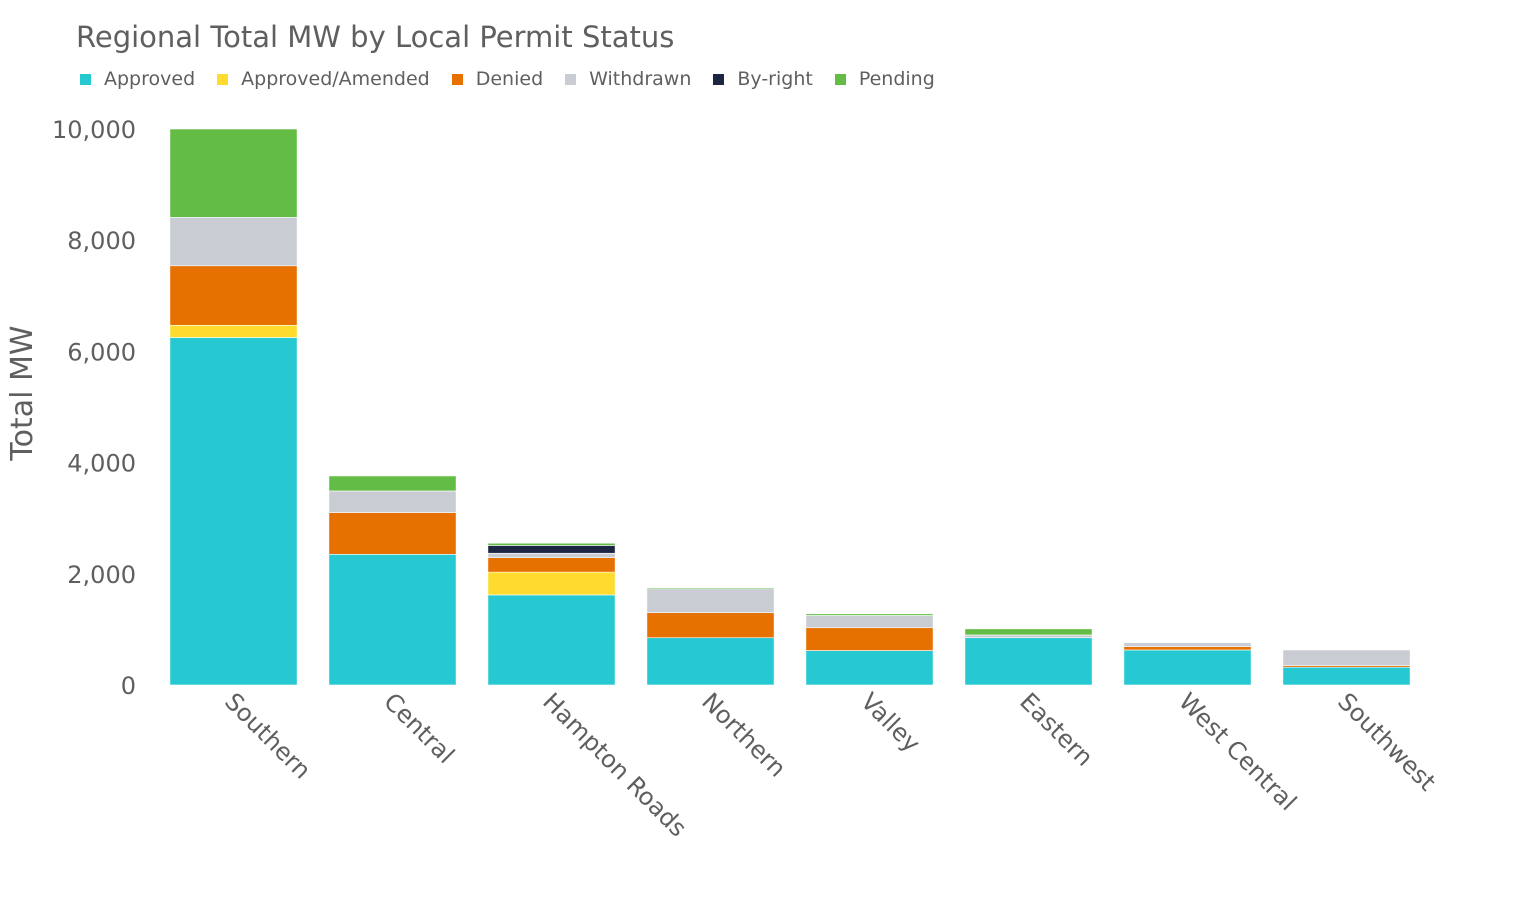 This screenshot has width=1522, height=900. Describe the element at coordinates (335, 79) in the screenshot. I see `legend-label: Approved/Amended` at that location.